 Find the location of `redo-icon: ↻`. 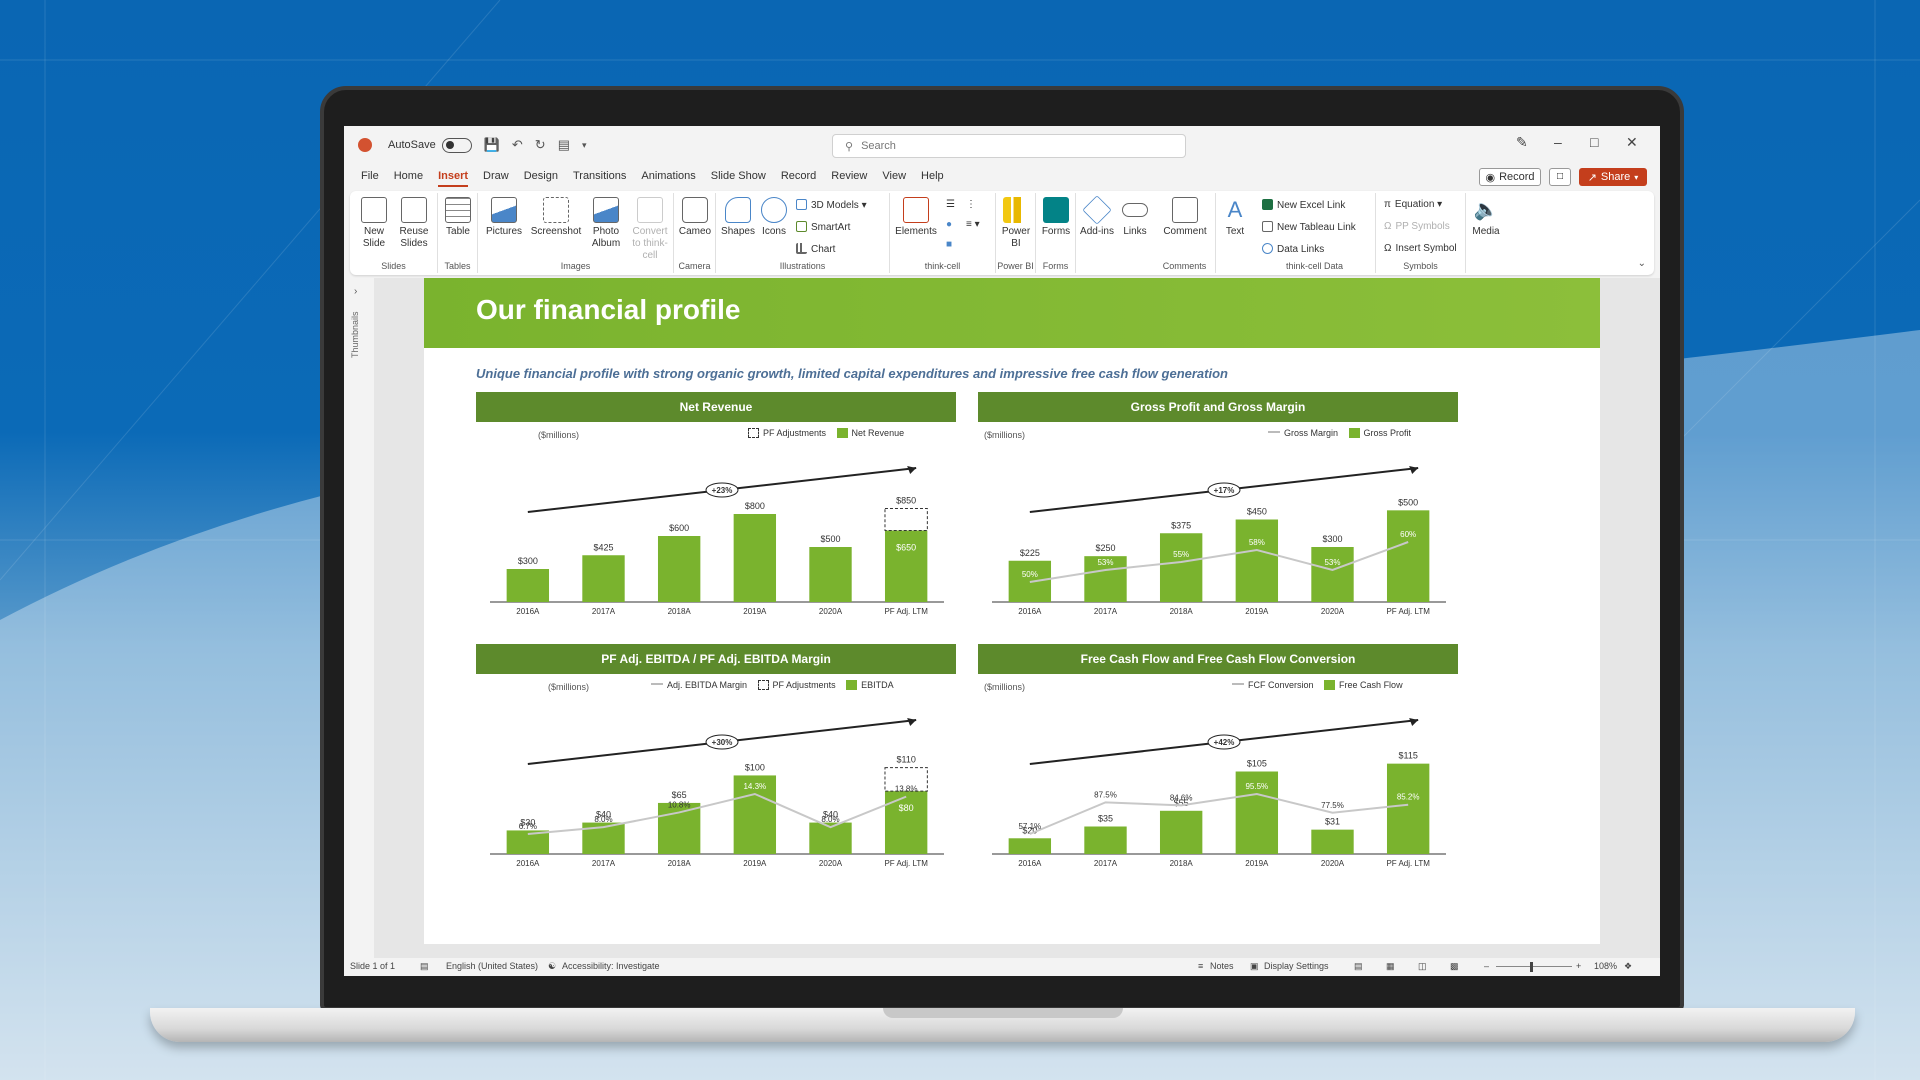

redo-icon: ↻ is located at coordinates (540, 144).